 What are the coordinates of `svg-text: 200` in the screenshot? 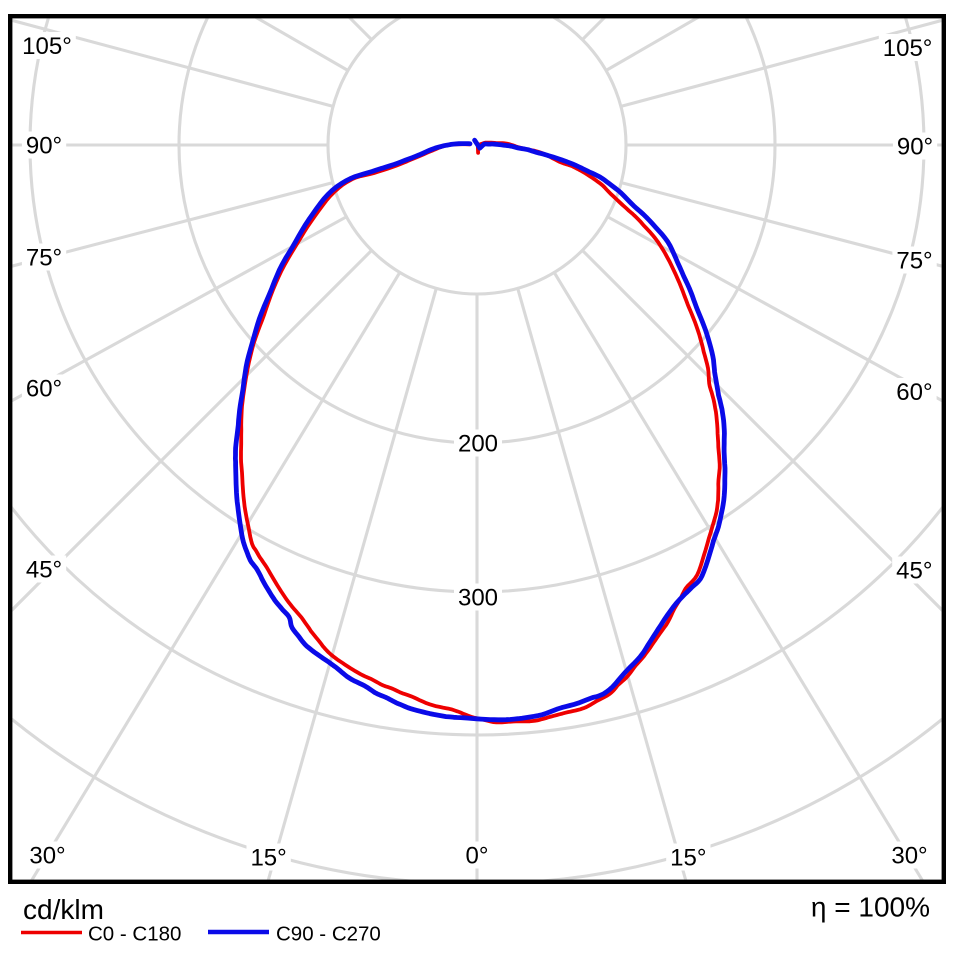 It's located at (478, 444).